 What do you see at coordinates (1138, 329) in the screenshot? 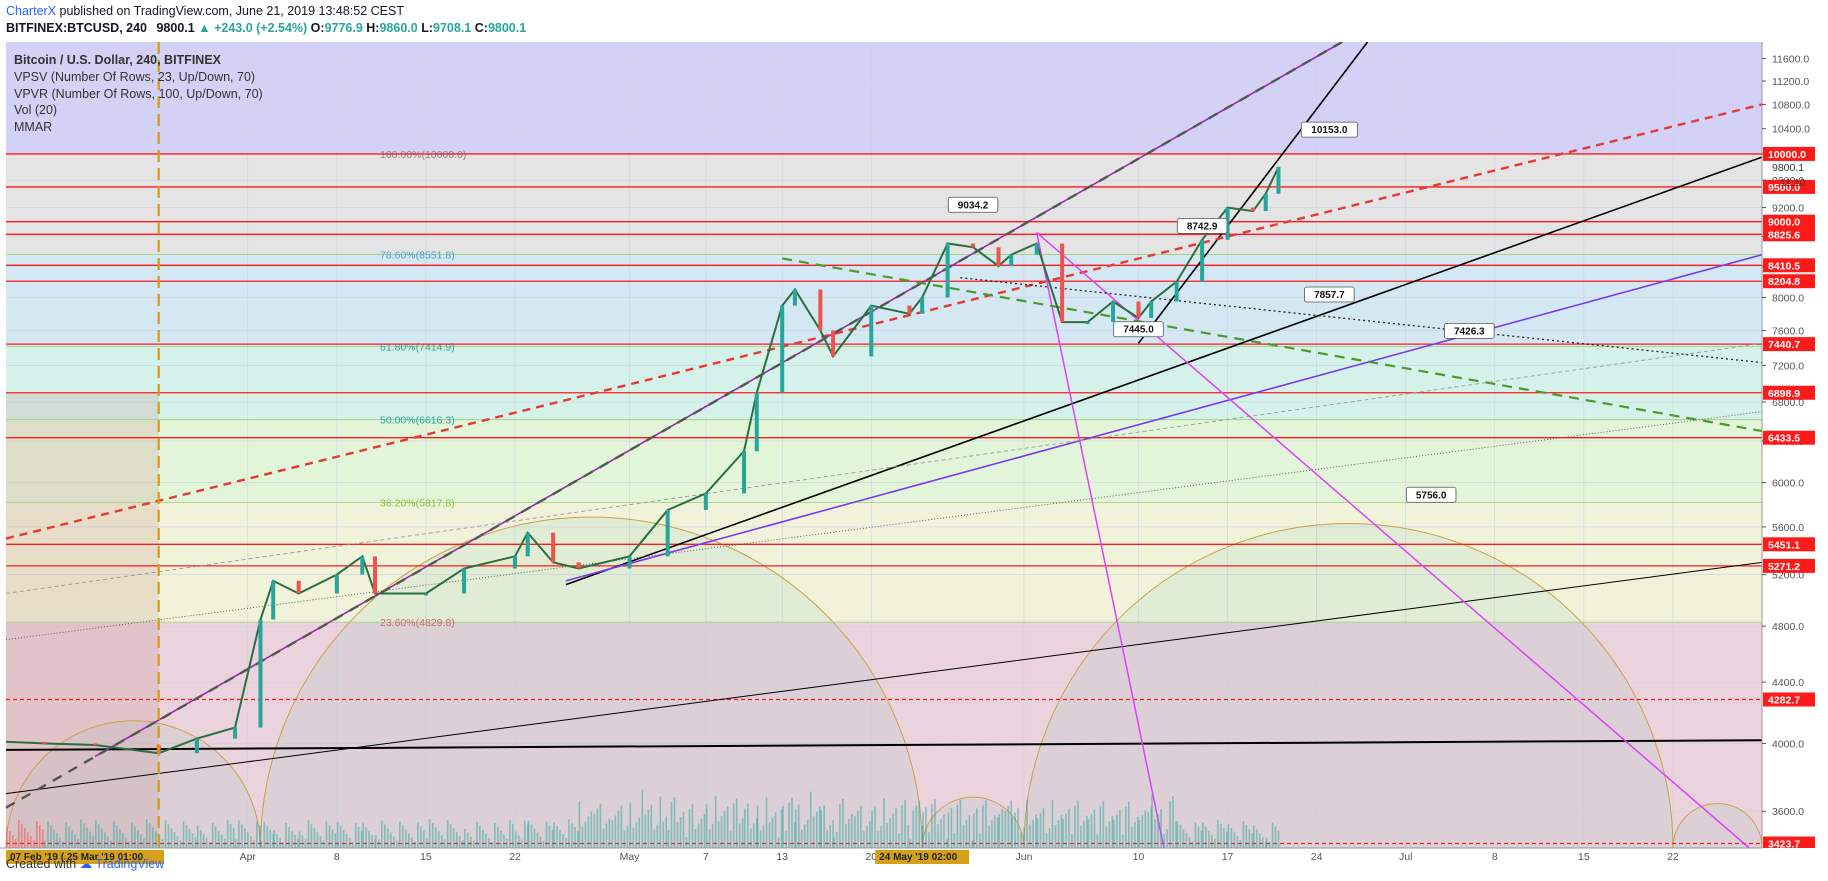
I see `price-callout: 7445.0` at bounding box center [1138, 329].